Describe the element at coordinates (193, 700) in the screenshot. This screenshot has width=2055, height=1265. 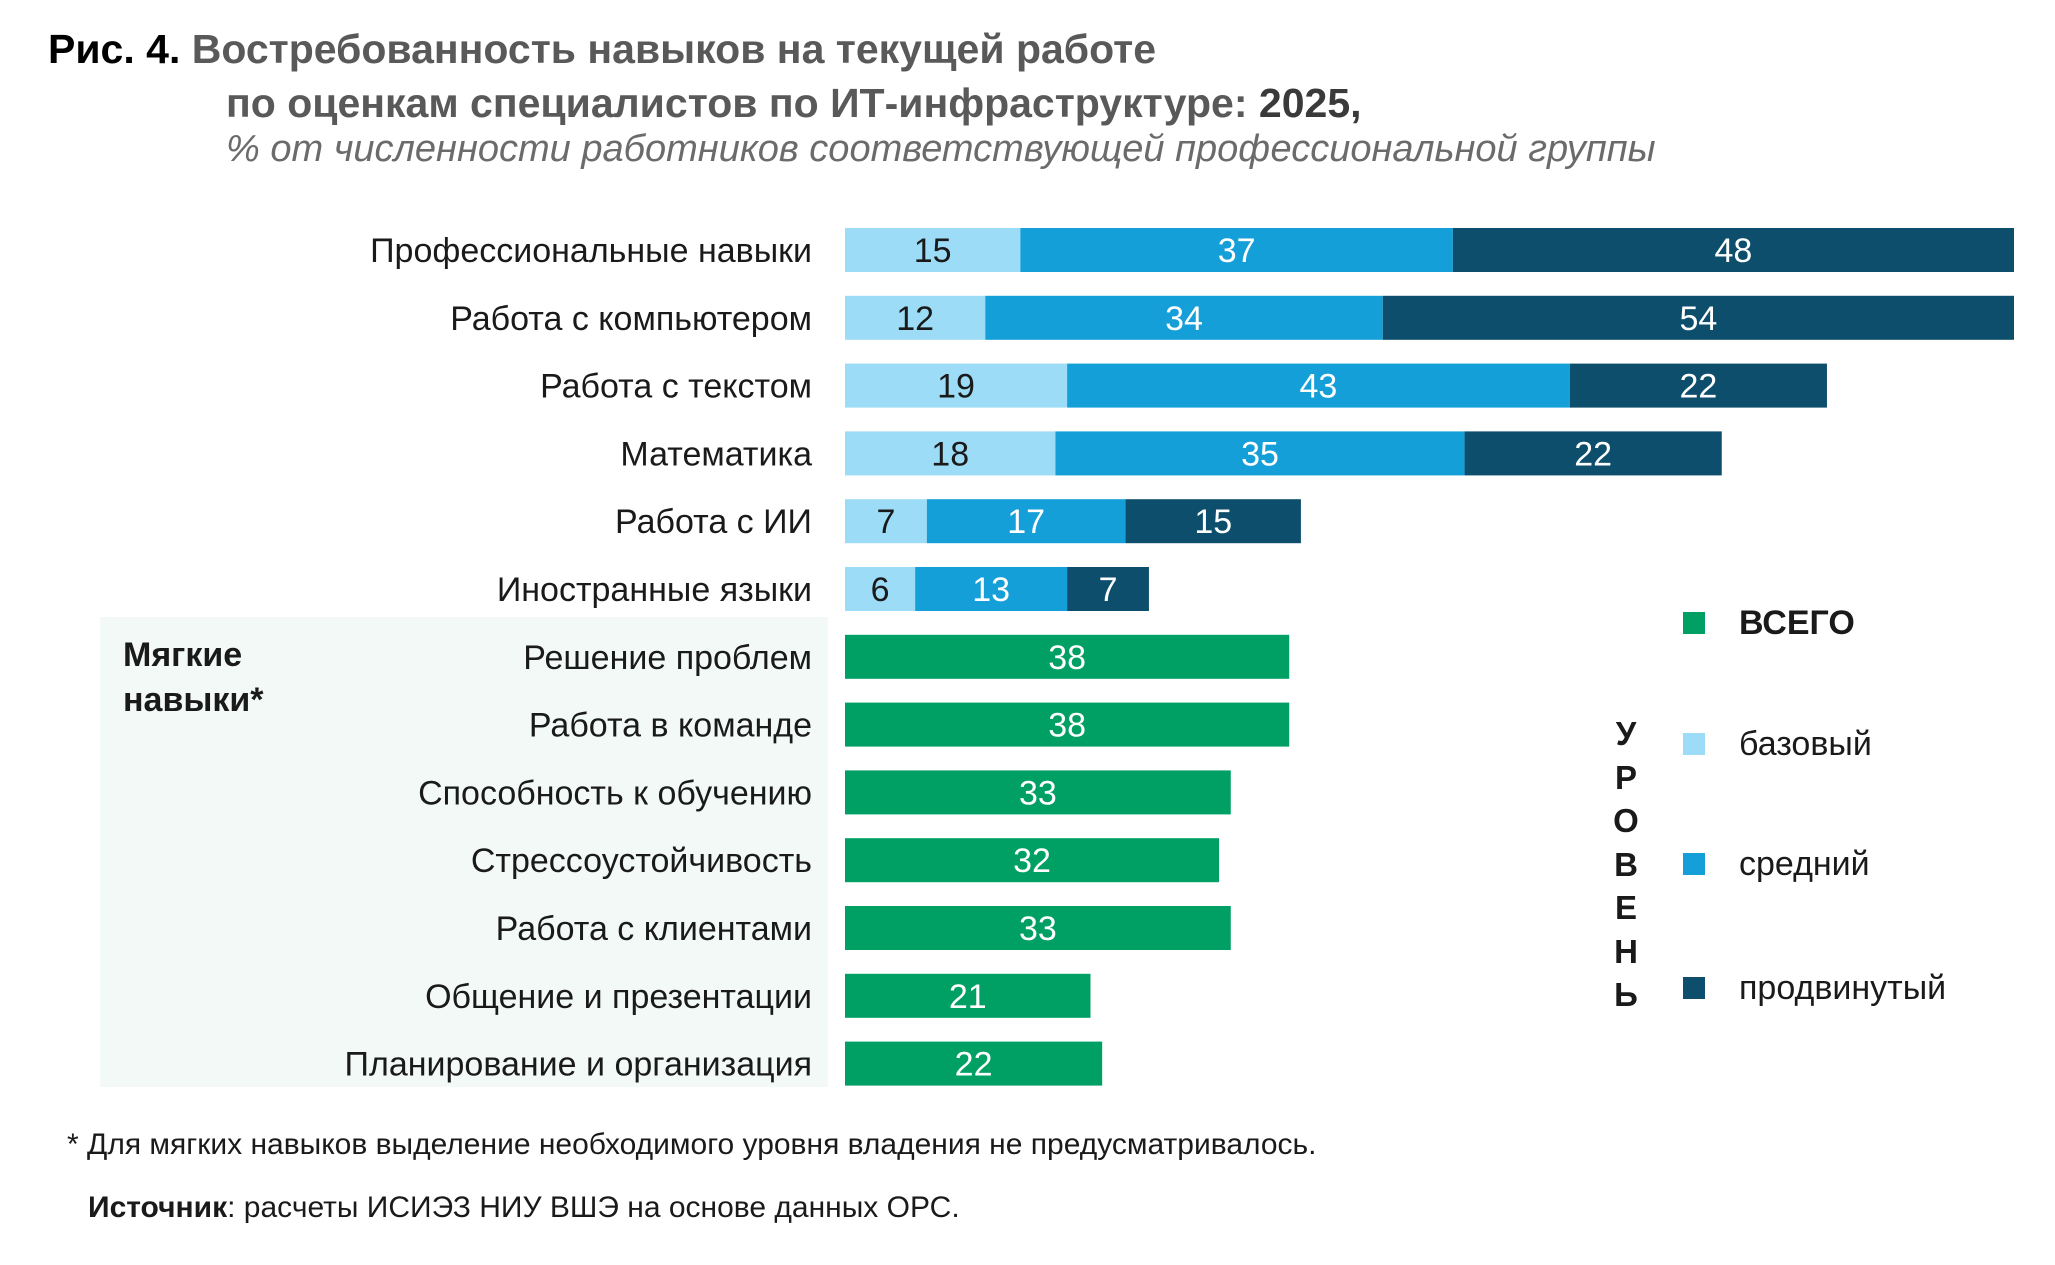
I see `soft-skills-label-line-2: навыки*` at that location.